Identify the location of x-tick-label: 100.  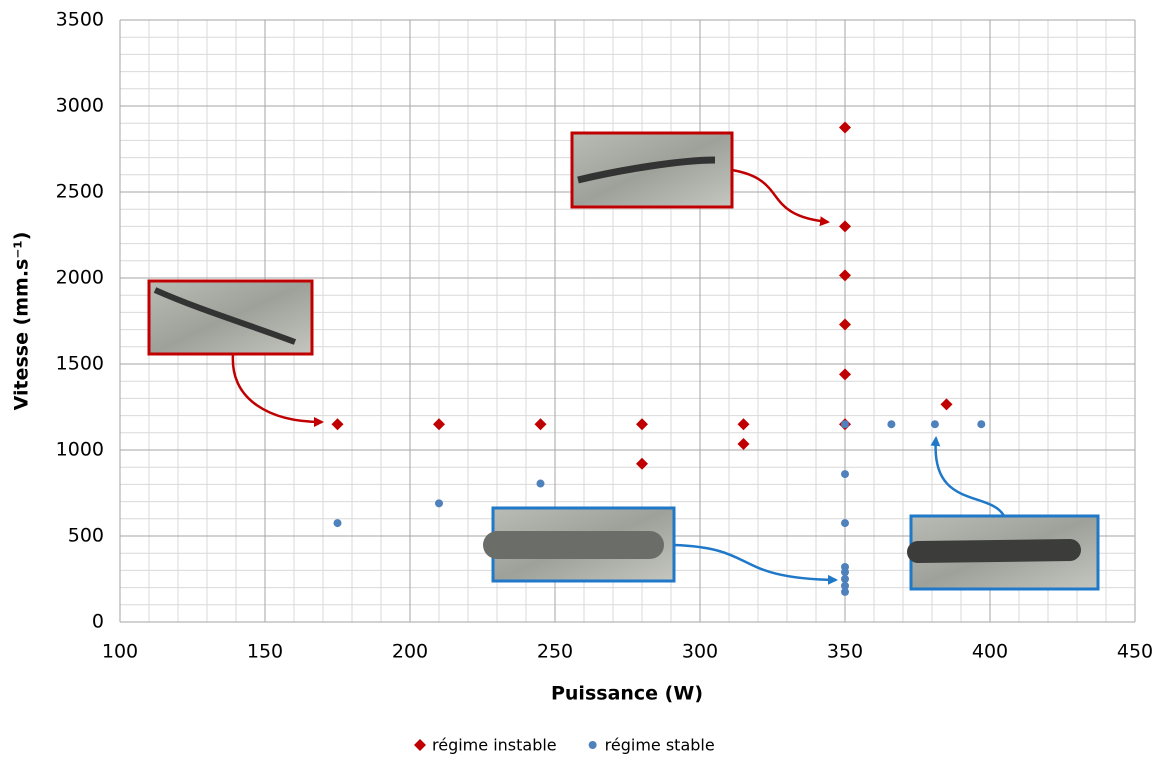
(120, 652).